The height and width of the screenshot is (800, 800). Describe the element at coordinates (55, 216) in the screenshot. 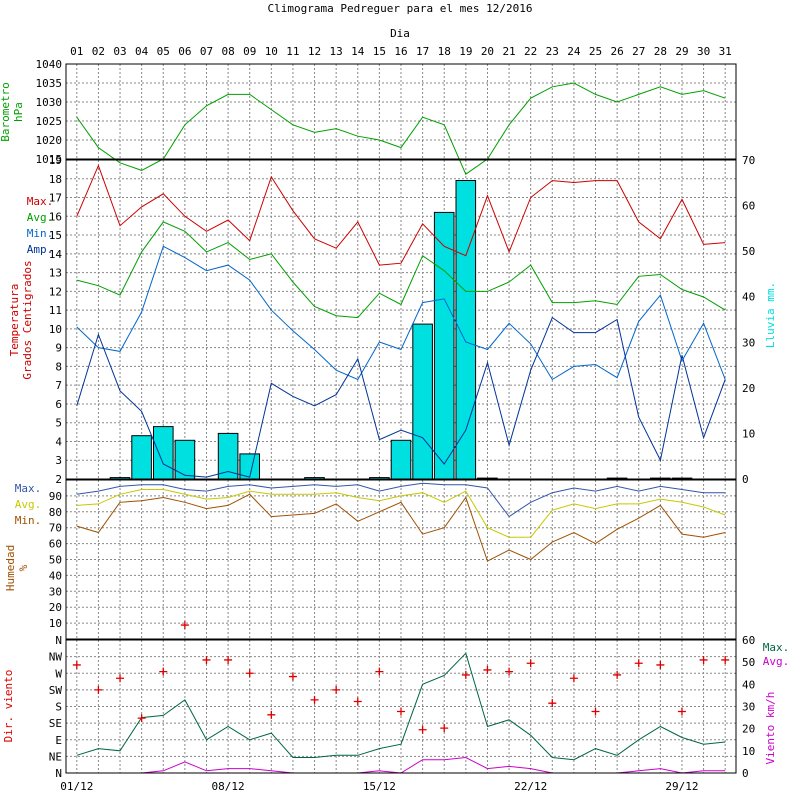

I see `y-tick-label: 16` at that location.